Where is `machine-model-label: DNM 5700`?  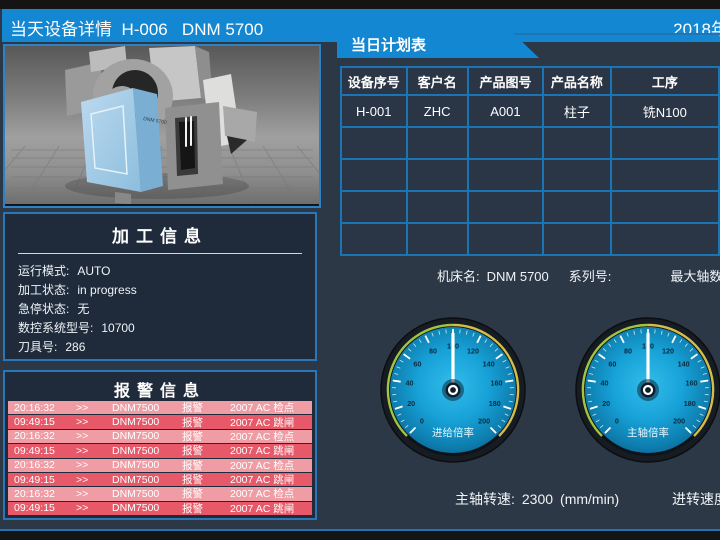
machine-model-label: DNM 5700 is located at coordinates (155, 121).